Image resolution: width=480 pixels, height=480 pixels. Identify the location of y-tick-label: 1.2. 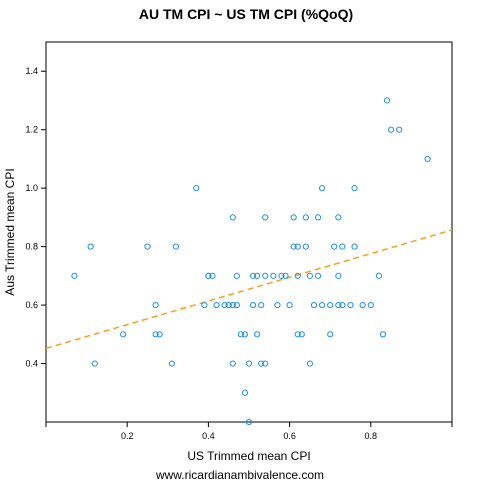
(31, 130).